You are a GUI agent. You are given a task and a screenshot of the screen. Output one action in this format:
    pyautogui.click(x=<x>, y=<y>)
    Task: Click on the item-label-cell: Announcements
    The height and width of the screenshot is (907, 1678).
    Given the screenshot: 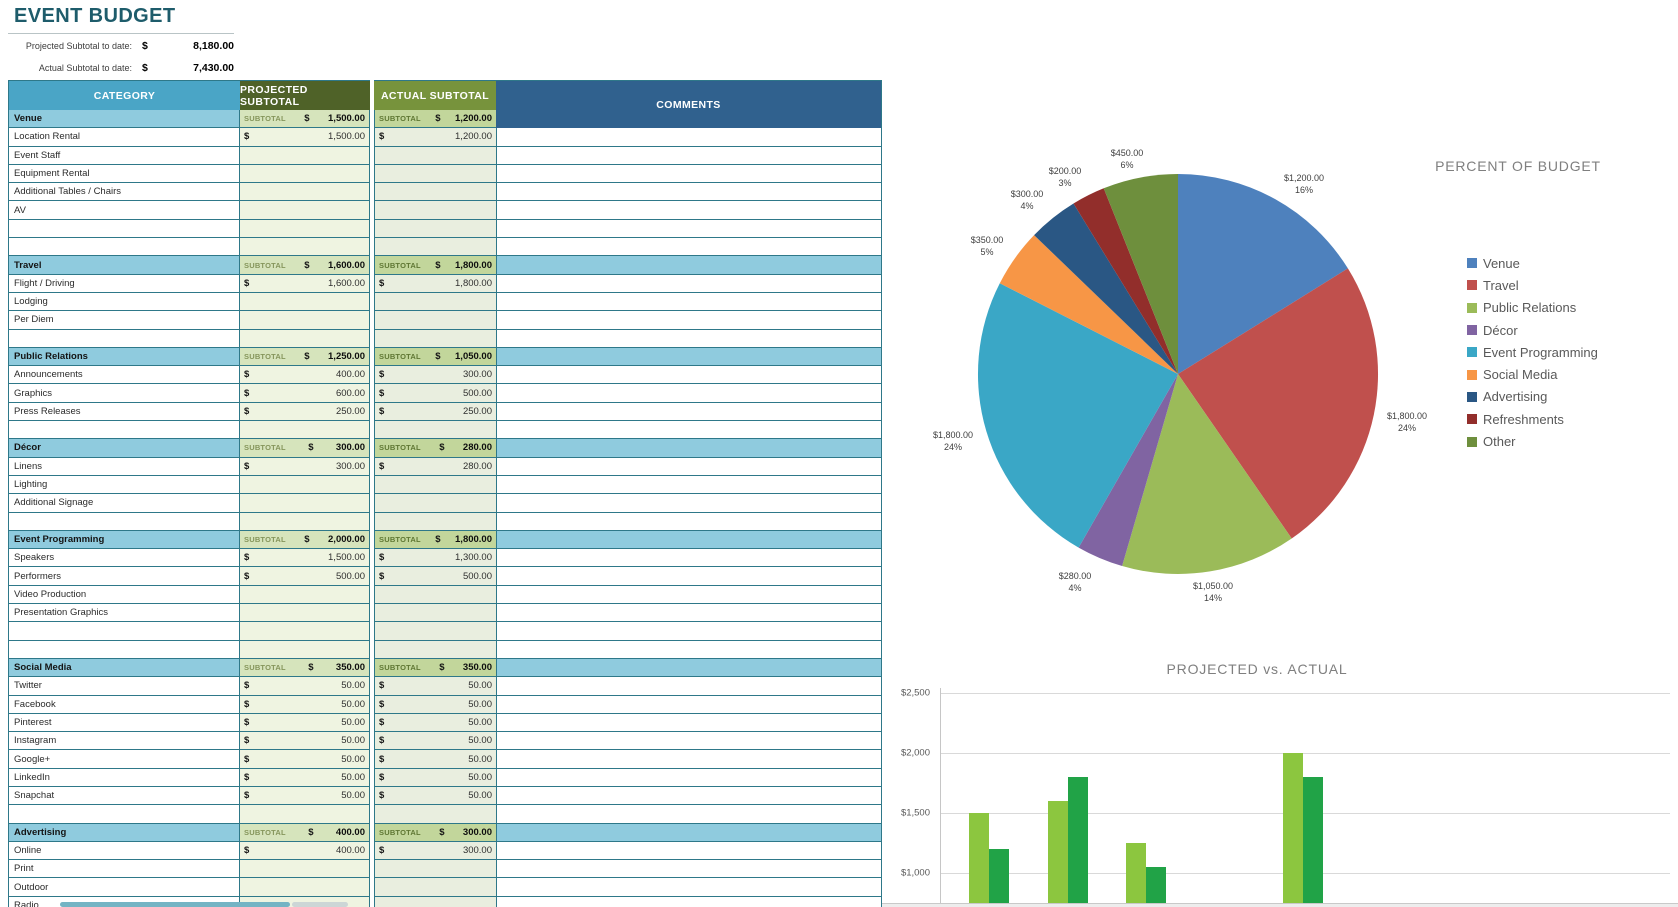 What is the action you would take?
    pyautogui.click(x=124, y=375)
    